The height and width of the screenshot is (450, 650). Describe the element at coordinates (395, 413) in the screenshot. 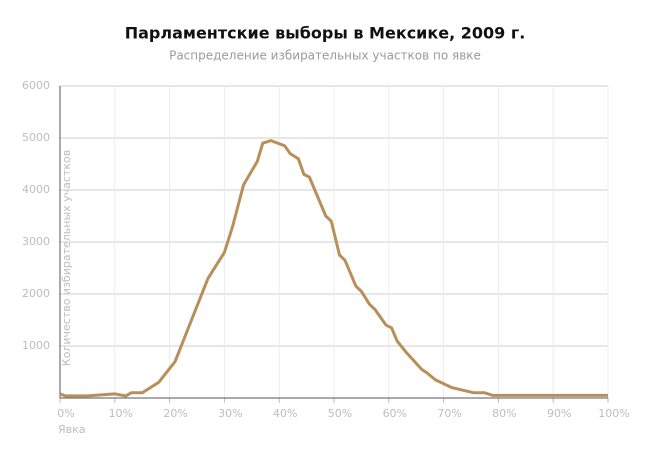

I see `x-tick-label: 60%` at that location.